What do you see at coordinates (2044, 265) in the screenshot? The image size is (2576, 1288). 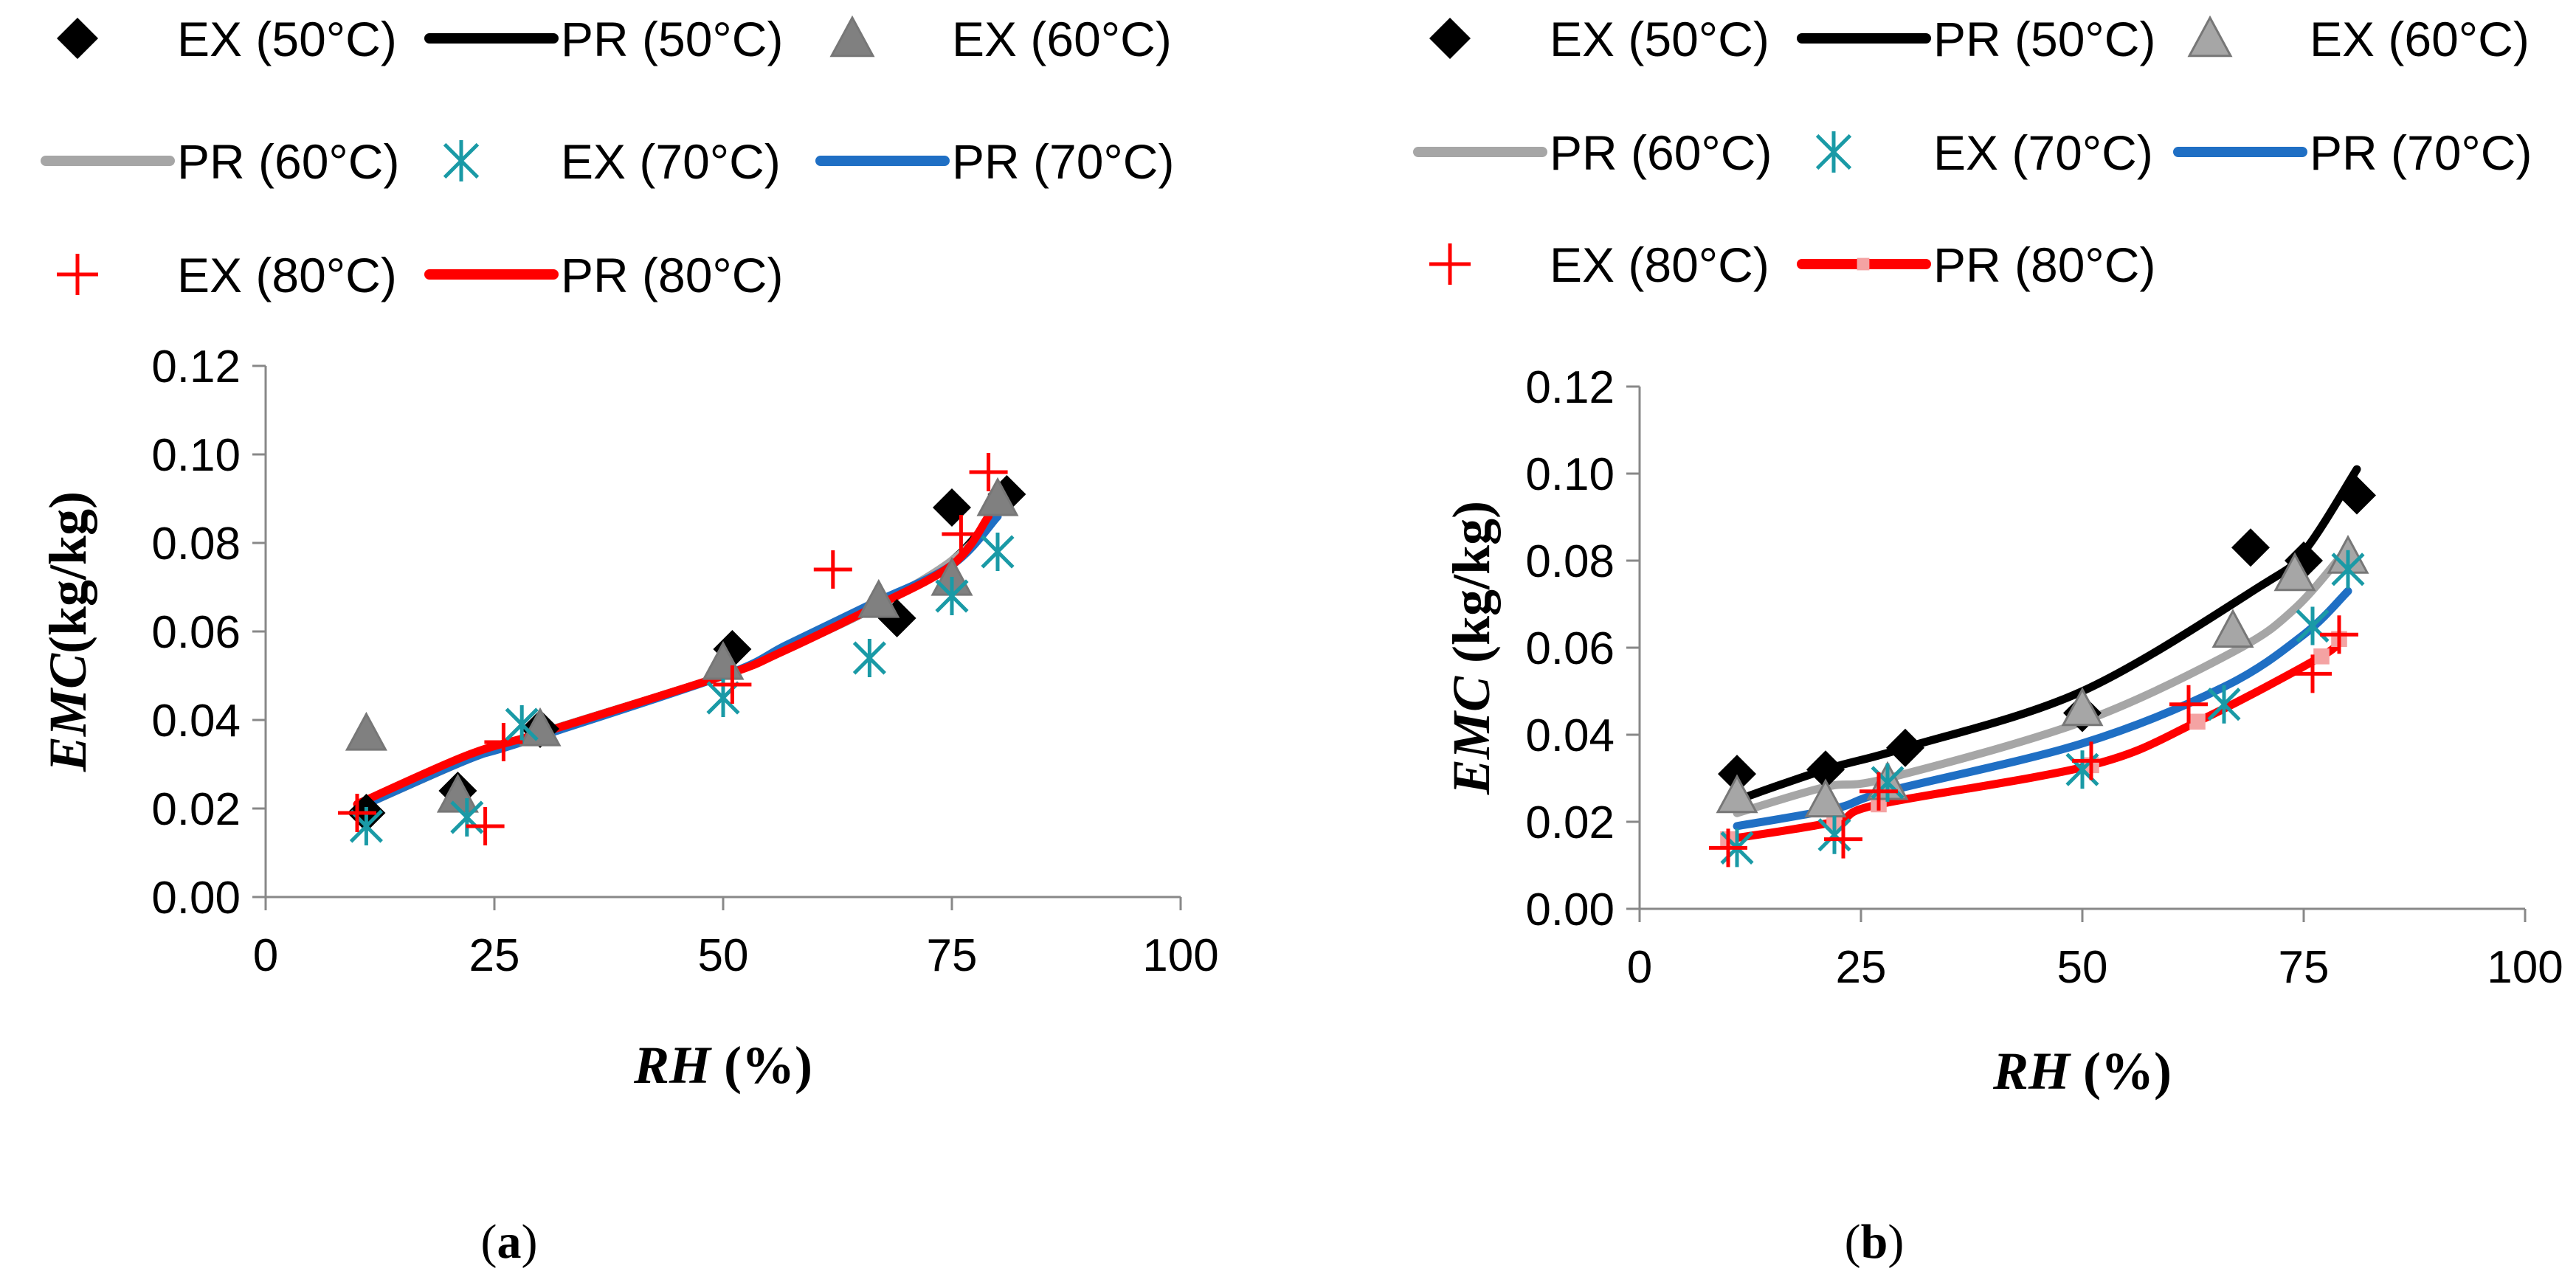 I see `legend-label: PR (80°C)` at bounding box center [2044, 265].